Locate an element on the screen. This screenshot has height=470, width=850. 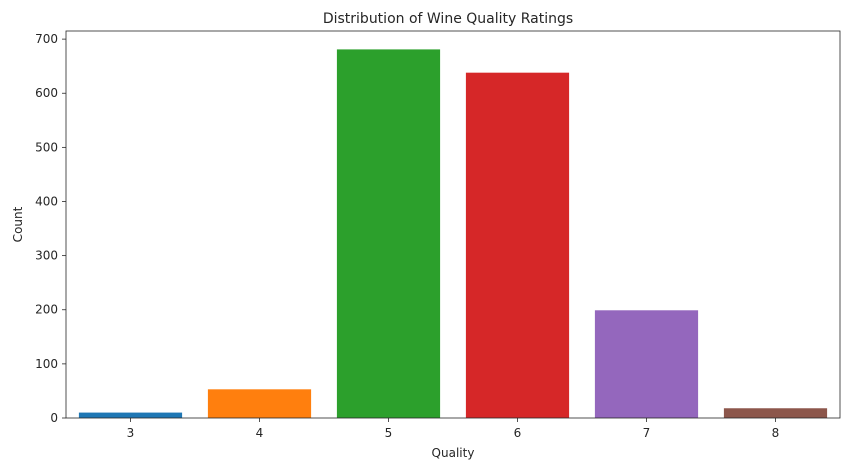
y-tick-label: 100 is located at coordinates (46, 364).